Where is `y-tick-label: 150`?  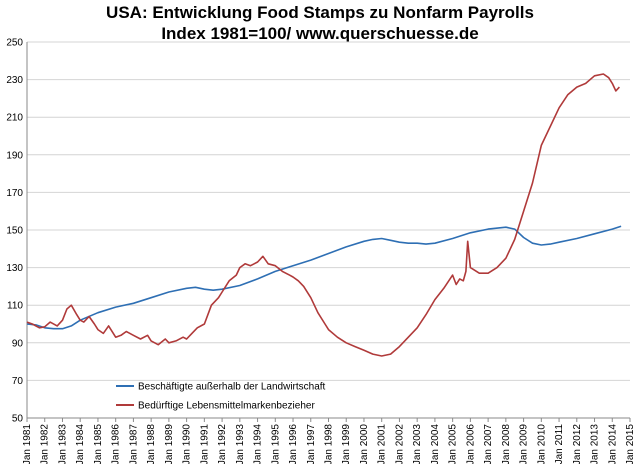 y-tick-label: 150 is located at coordinates (14, 231).